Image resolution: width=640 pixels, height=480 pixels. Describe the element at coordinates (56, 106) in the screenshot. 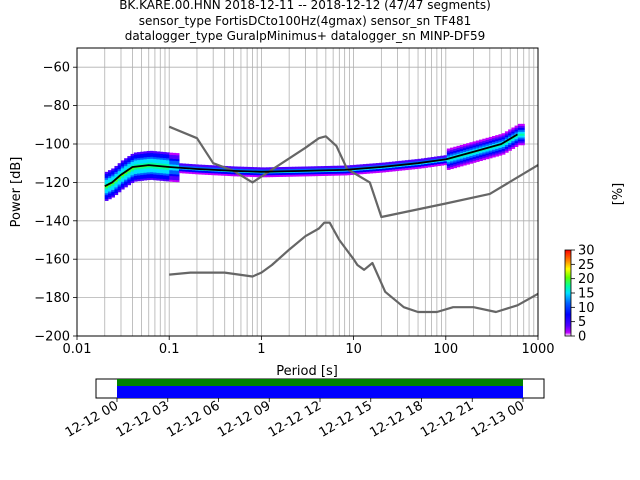

I see `y-tick-label: −80` at that location.